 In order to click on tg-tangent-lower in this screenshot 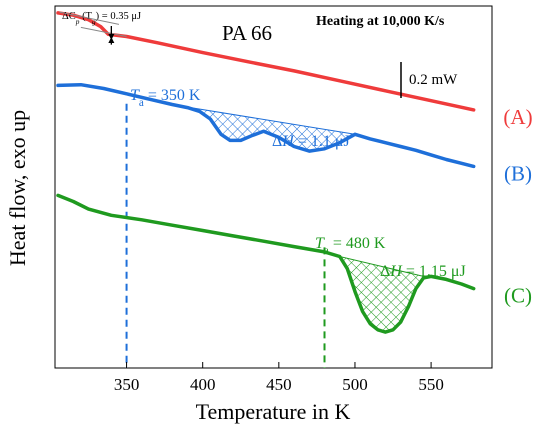, I will do `click(103, 32)`.